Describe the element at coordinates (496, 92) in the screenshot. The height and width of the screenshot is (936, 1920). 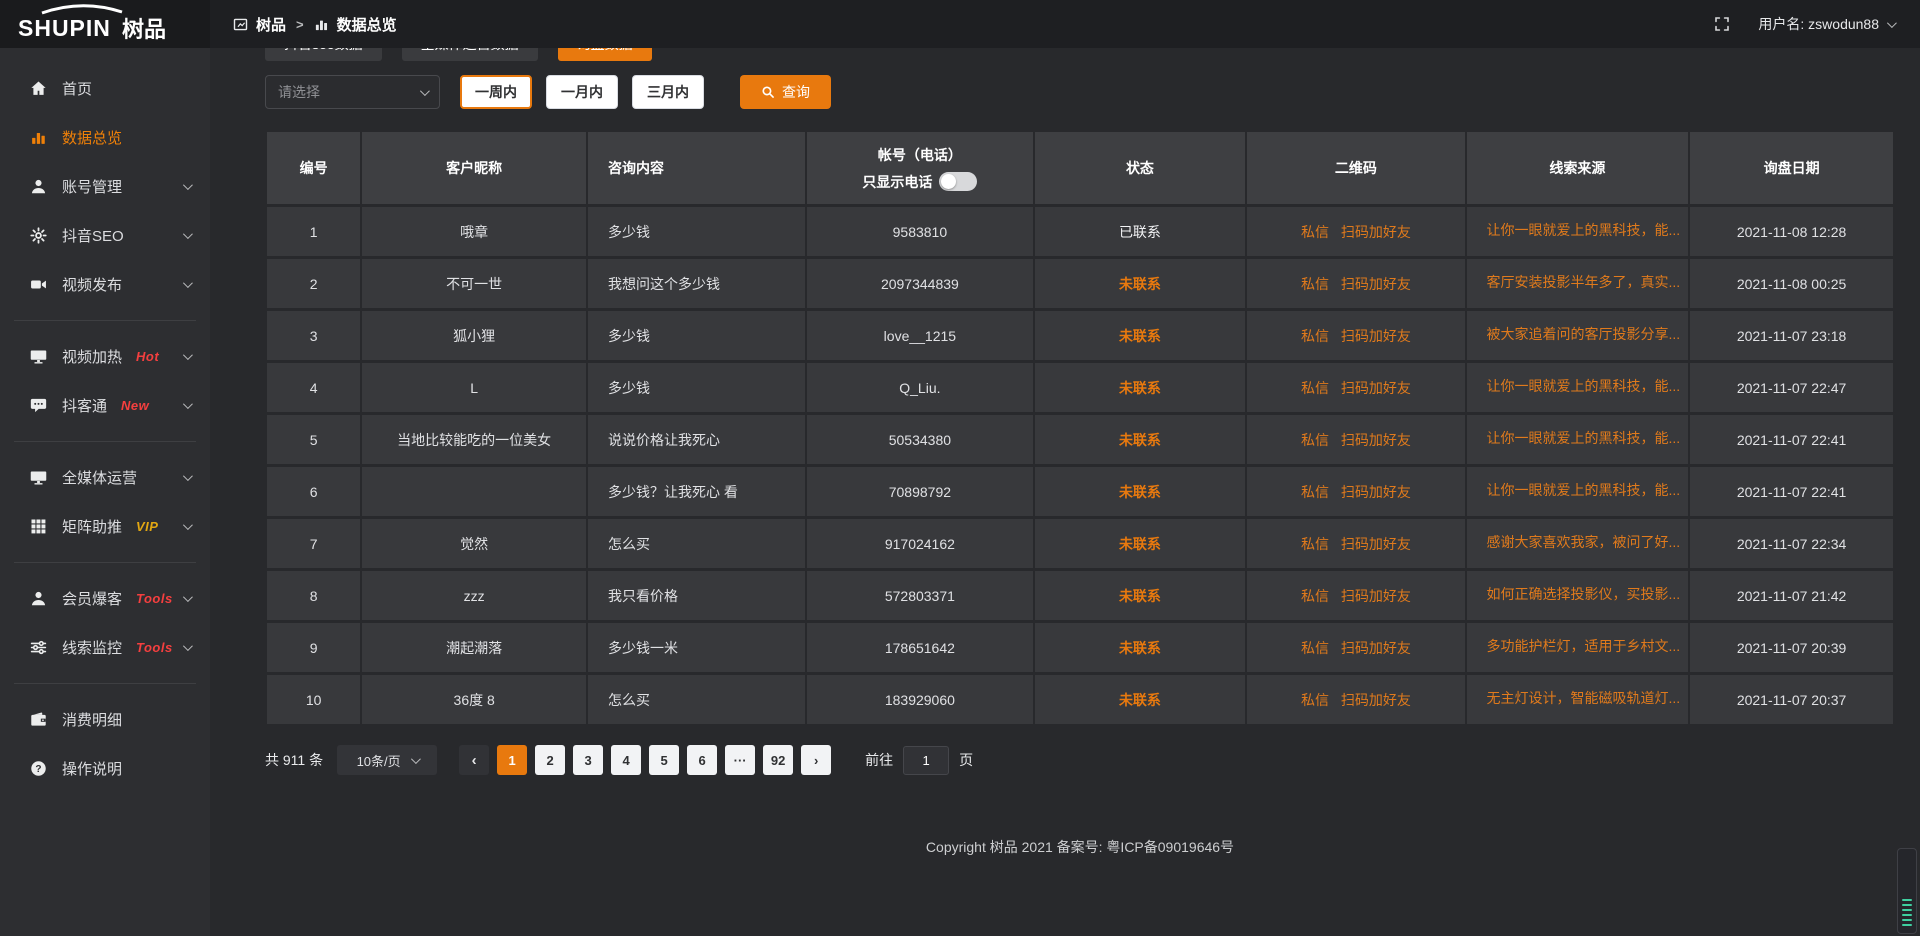
I see `period-button: 一周内` at that location.